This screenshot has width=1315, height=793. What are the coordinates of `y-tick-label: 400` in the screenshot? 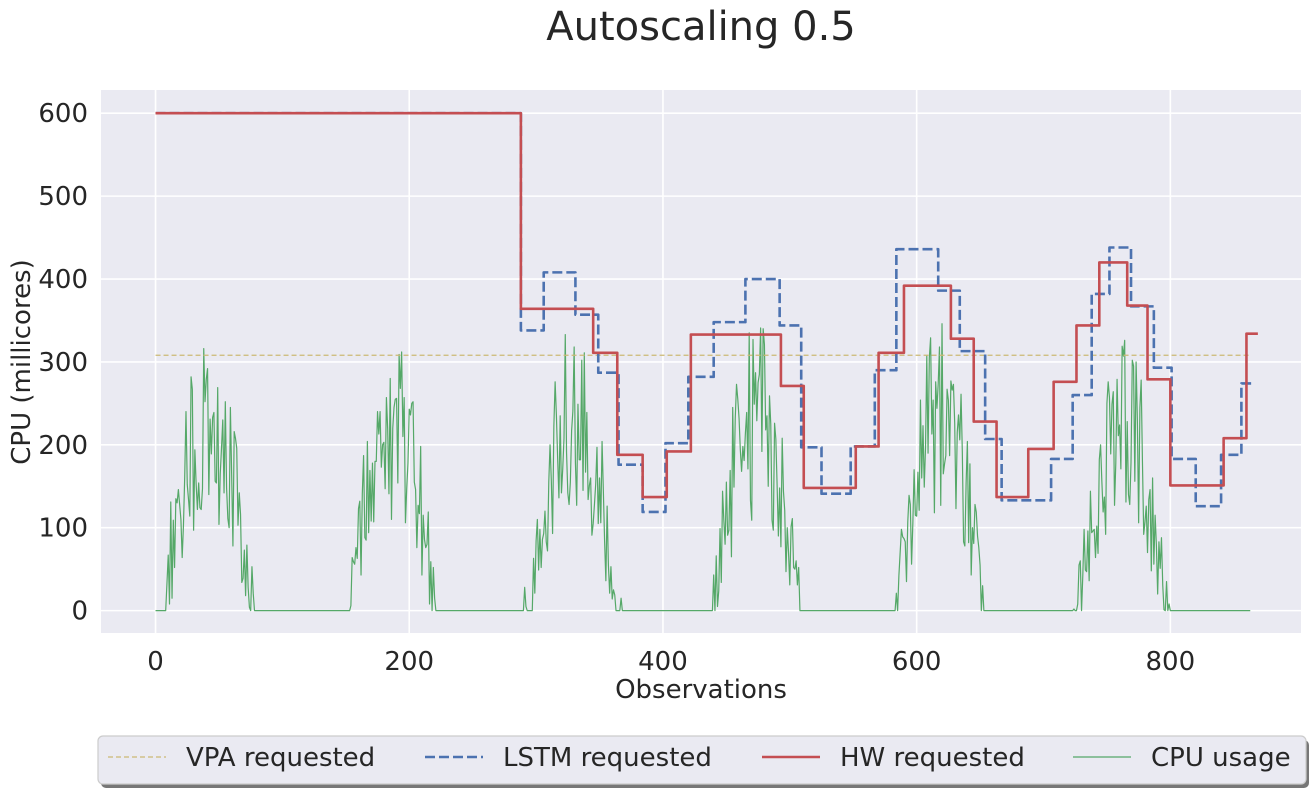 It's located at (63, 280).